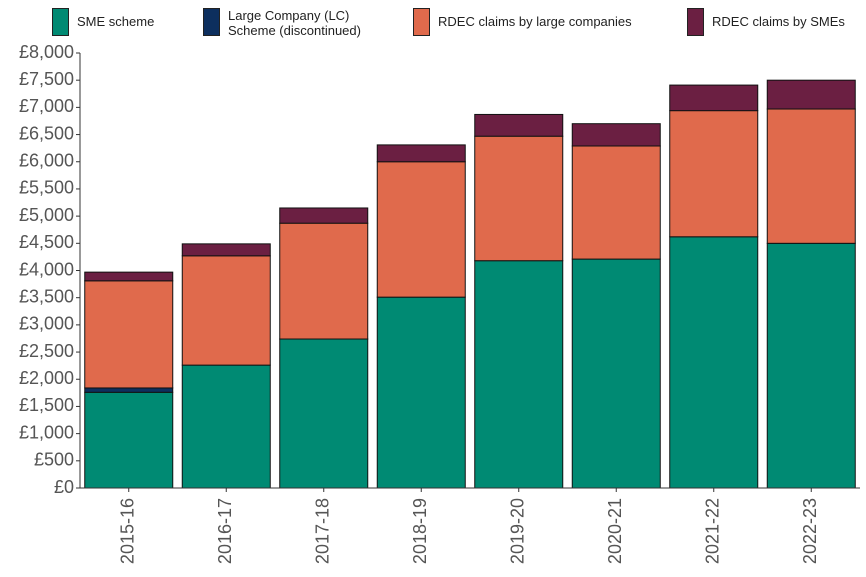  What do you see at coordinates (46, 242) in the screenshot?
I see `y-tick-label: £4,500` at bounding box center [46, 242].